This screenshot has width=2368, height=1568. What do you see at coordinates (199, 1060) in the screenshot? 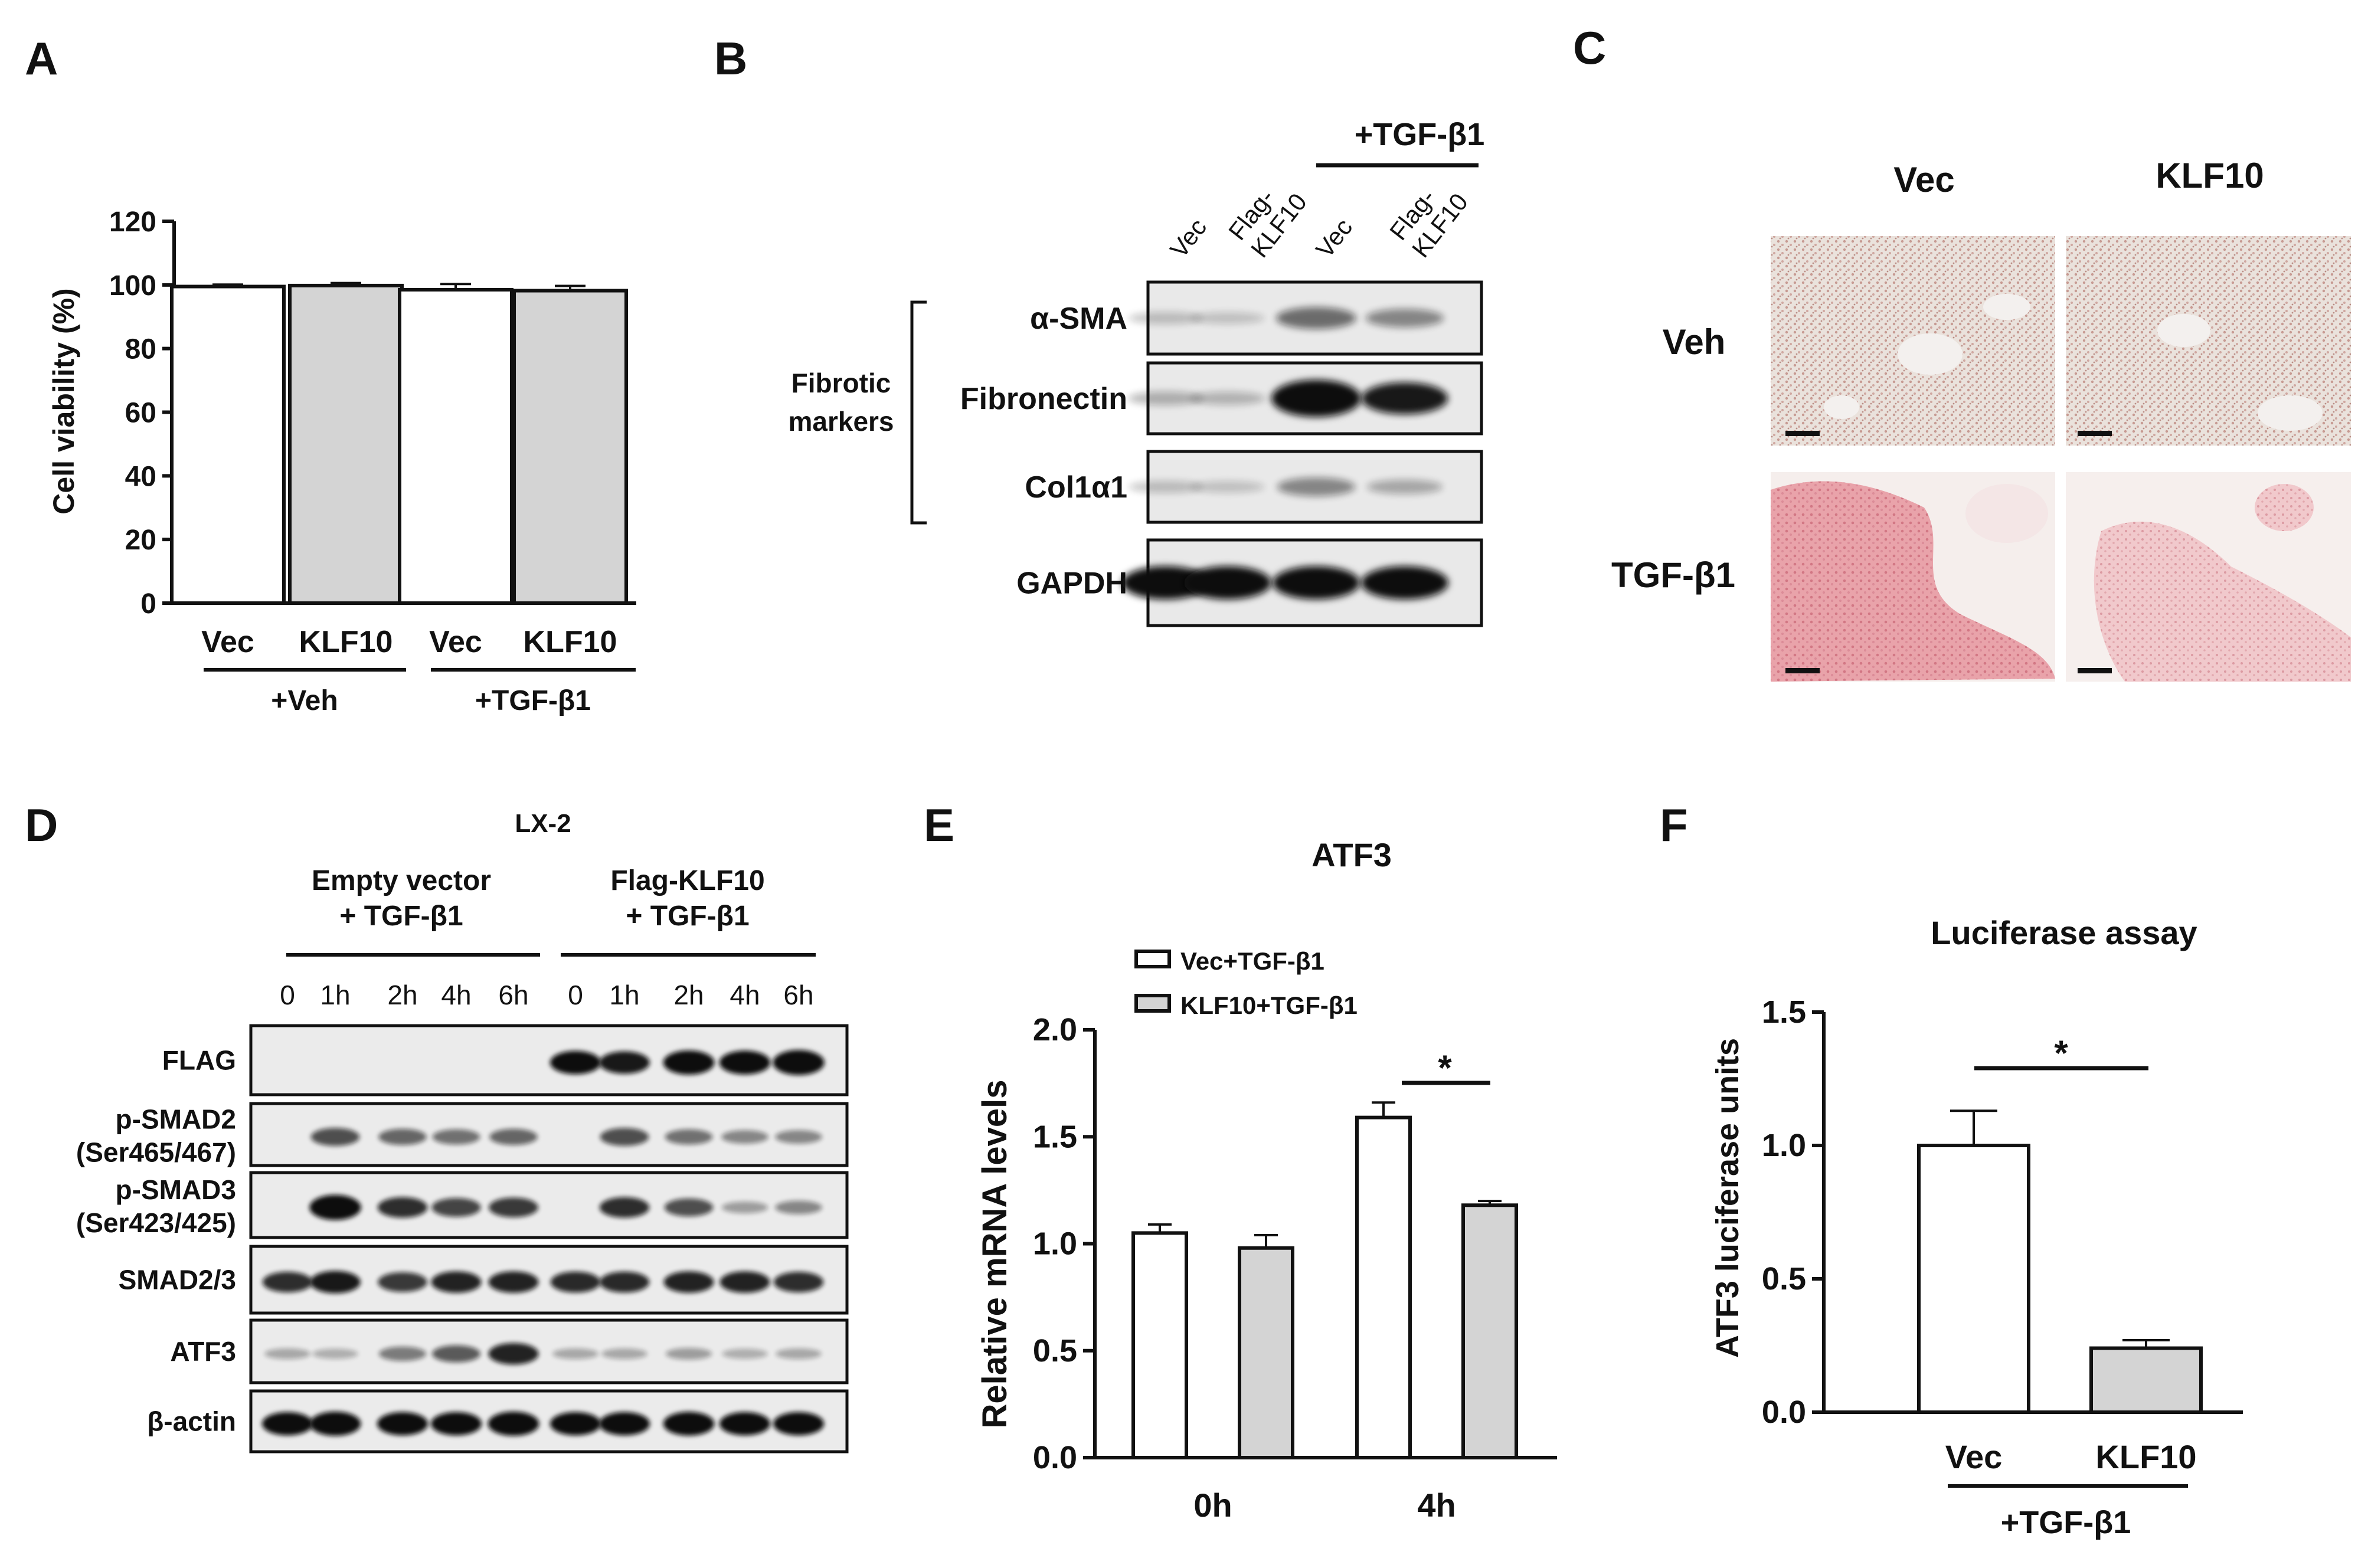
I see `blot-label: FLAG` at bounding box center [199, 1060].